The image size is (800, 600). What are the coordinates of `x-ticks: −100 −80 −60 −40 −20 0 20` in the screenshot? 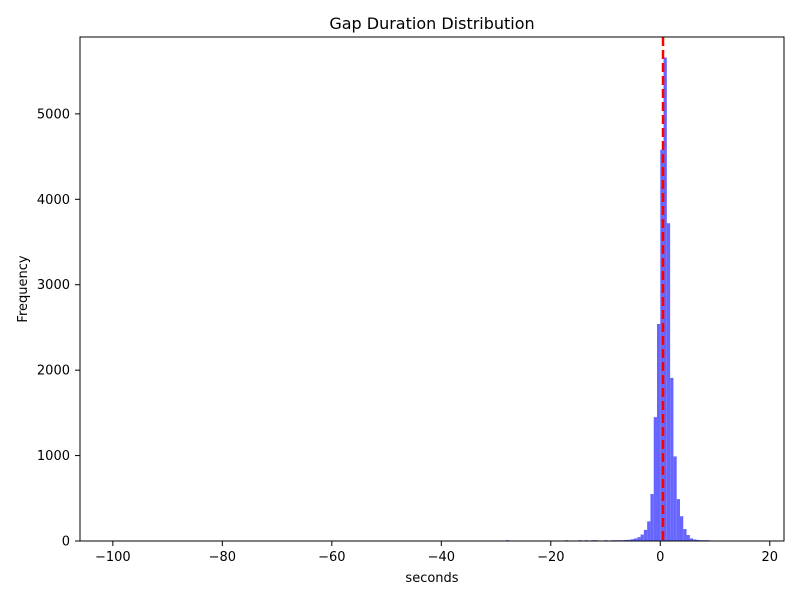 It's located at (436, 553).